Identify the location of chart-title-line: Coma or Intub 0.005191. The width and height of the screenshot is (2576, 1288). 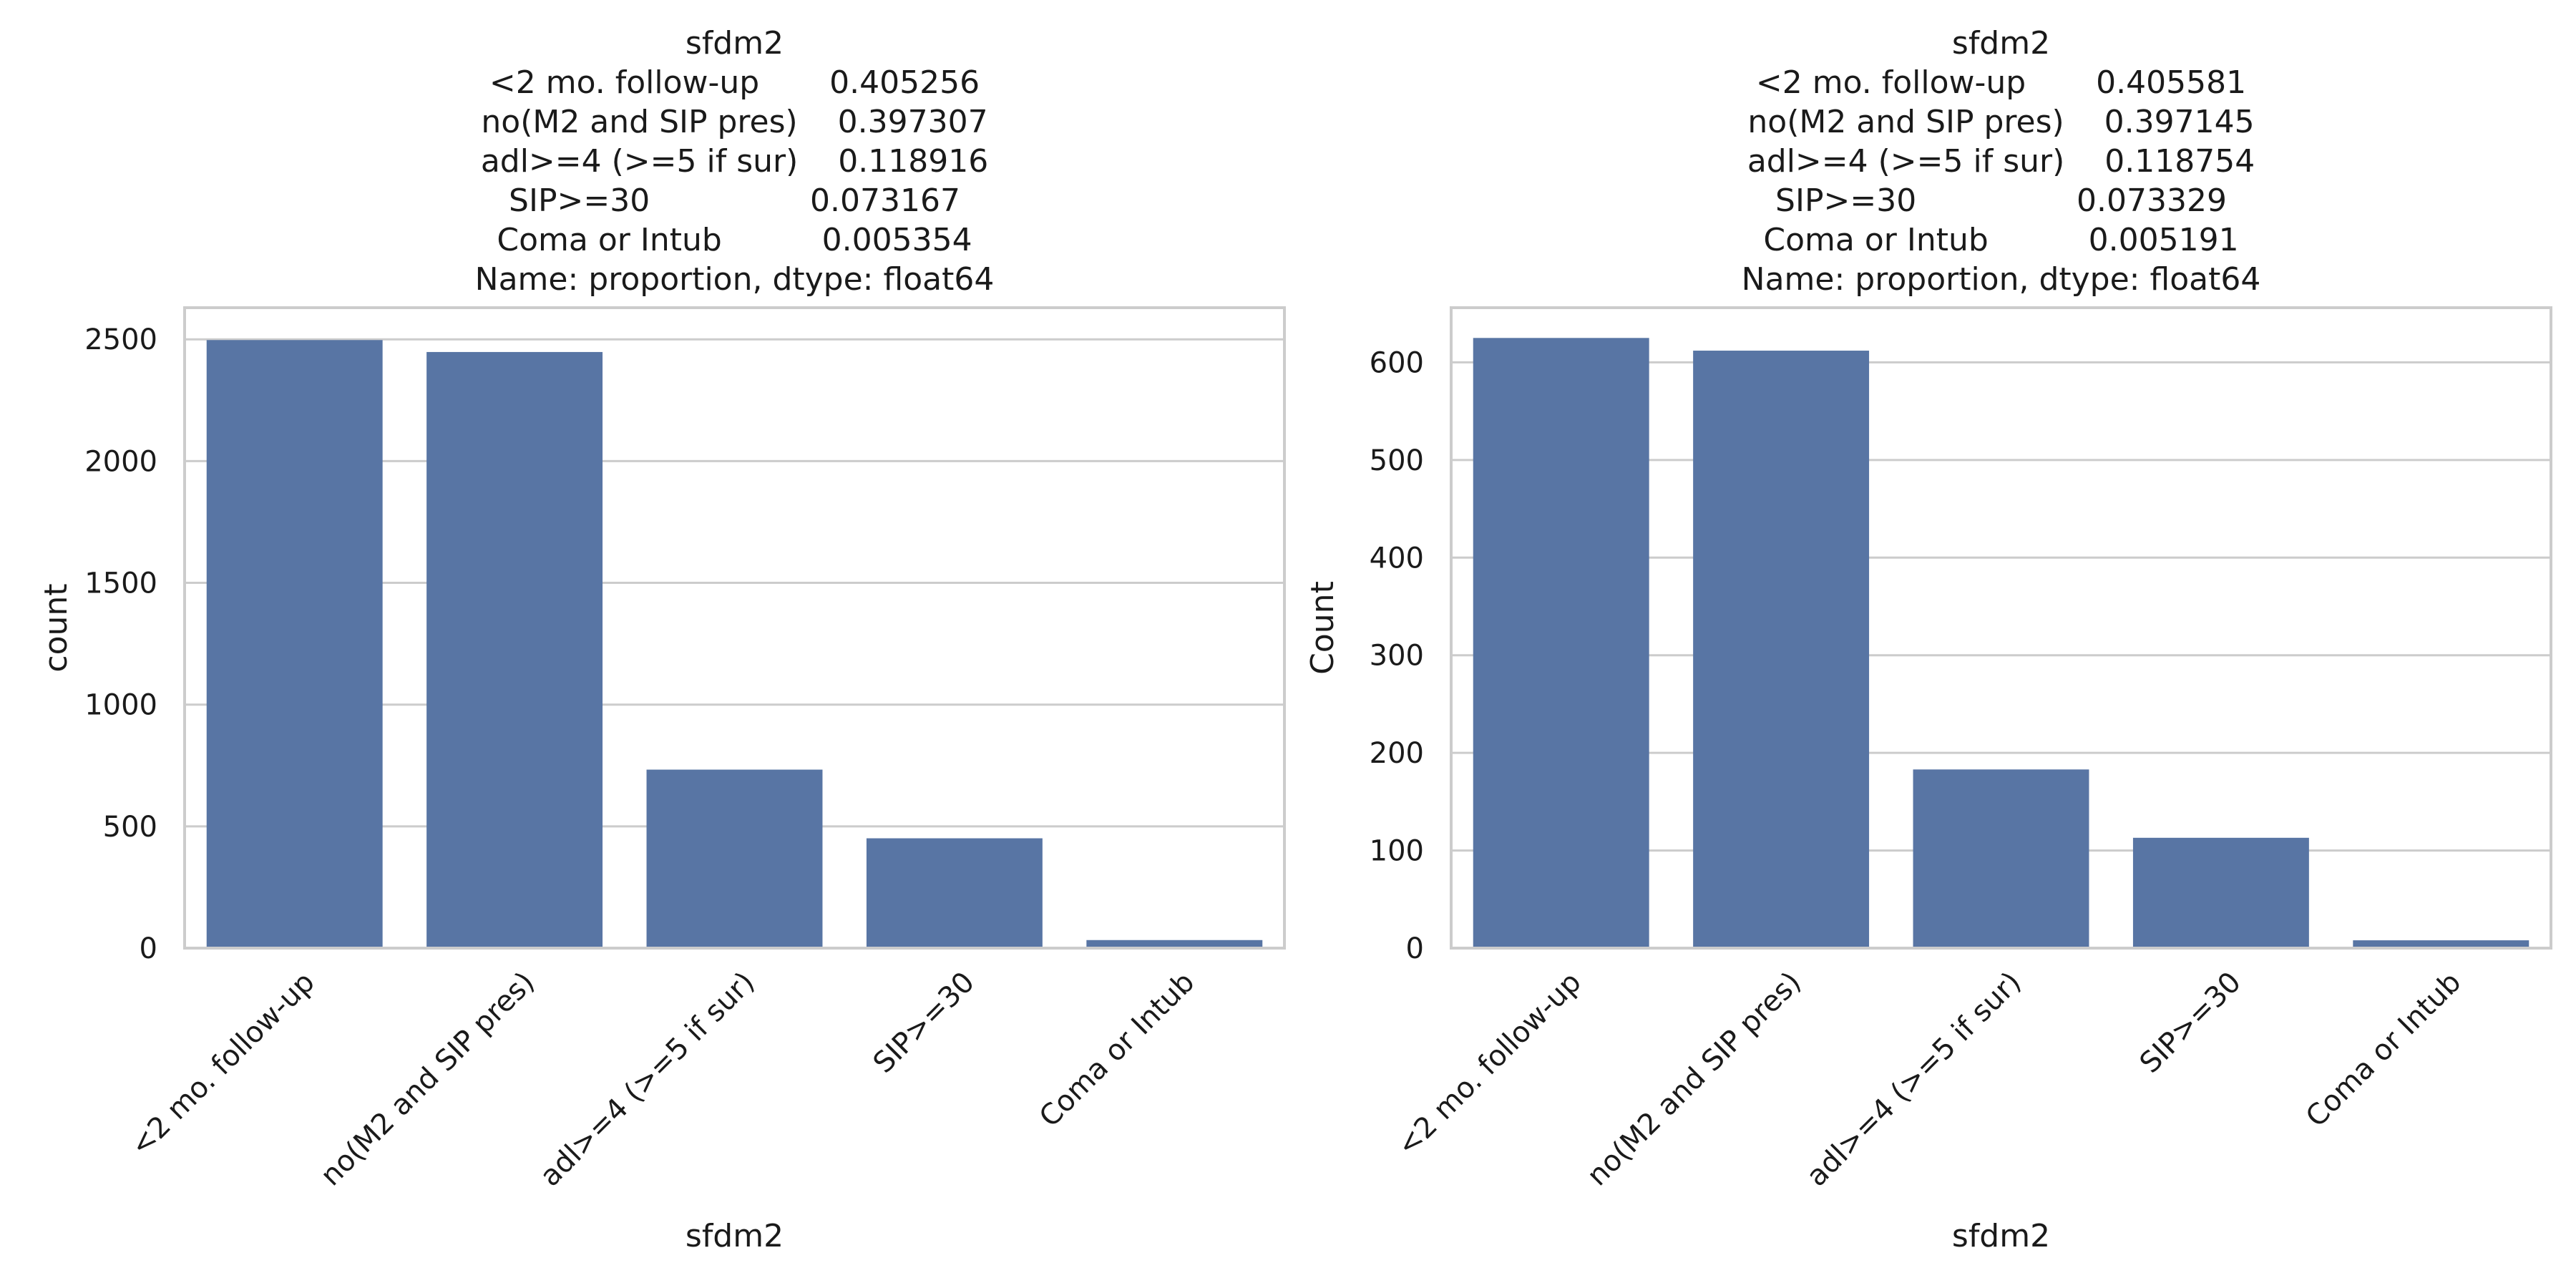
(2000, 240).